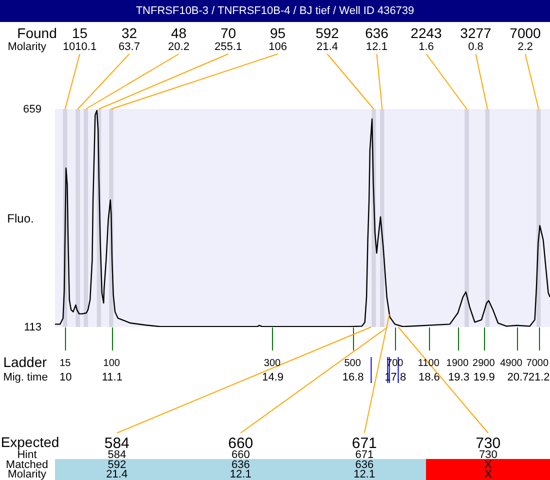 The image size is (550, 480). Describe the element at coordinates (328, 33) in the screenshot. I see `annotation: 592` at that location.